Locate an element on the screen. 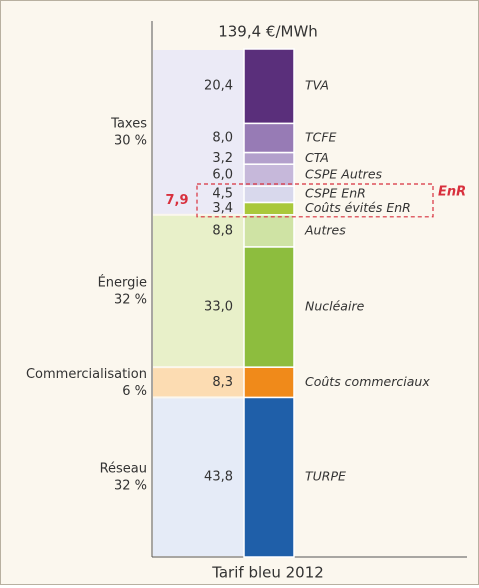 Image resolution: width=479 pixels, height=588 pixels. value-label: 33,0 is located at coordinates (218, 307).